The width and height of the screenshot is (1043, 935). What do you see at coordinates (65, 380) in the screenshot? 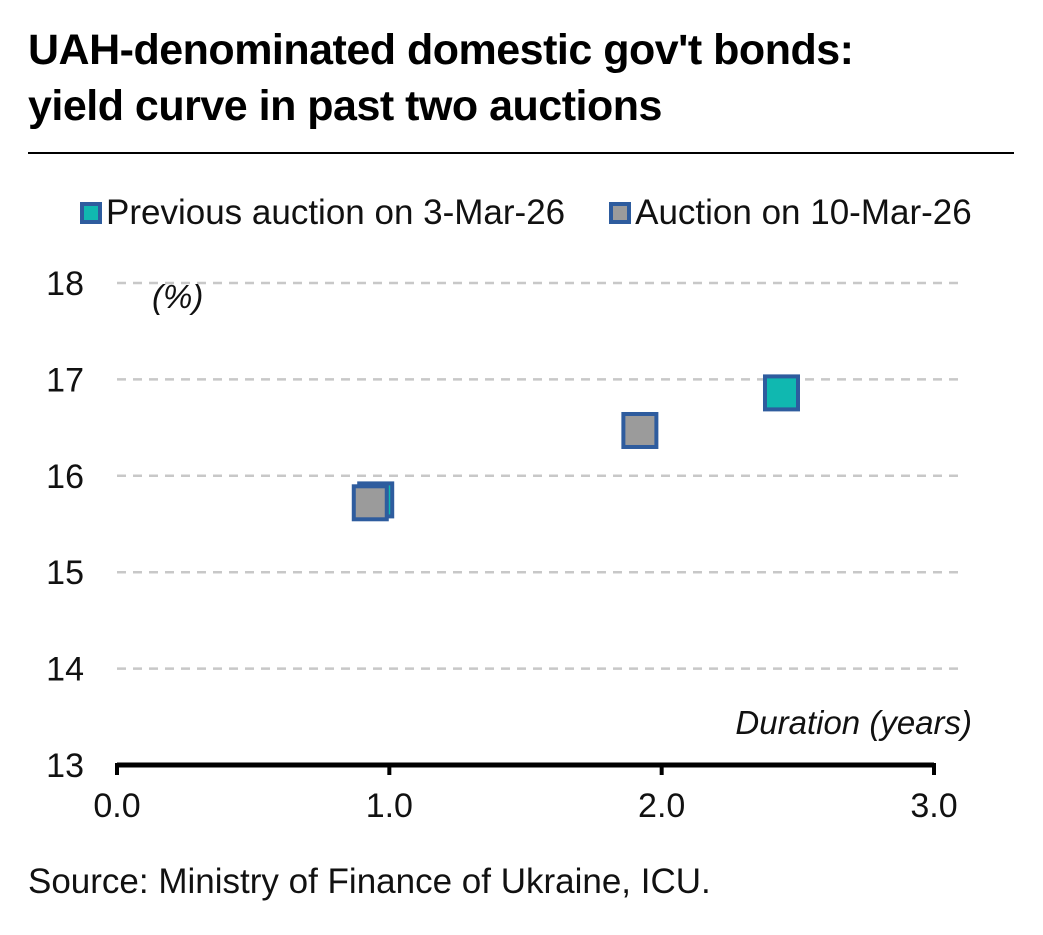
I see `y-tick-label: 17` at bounding box center [65, 380].